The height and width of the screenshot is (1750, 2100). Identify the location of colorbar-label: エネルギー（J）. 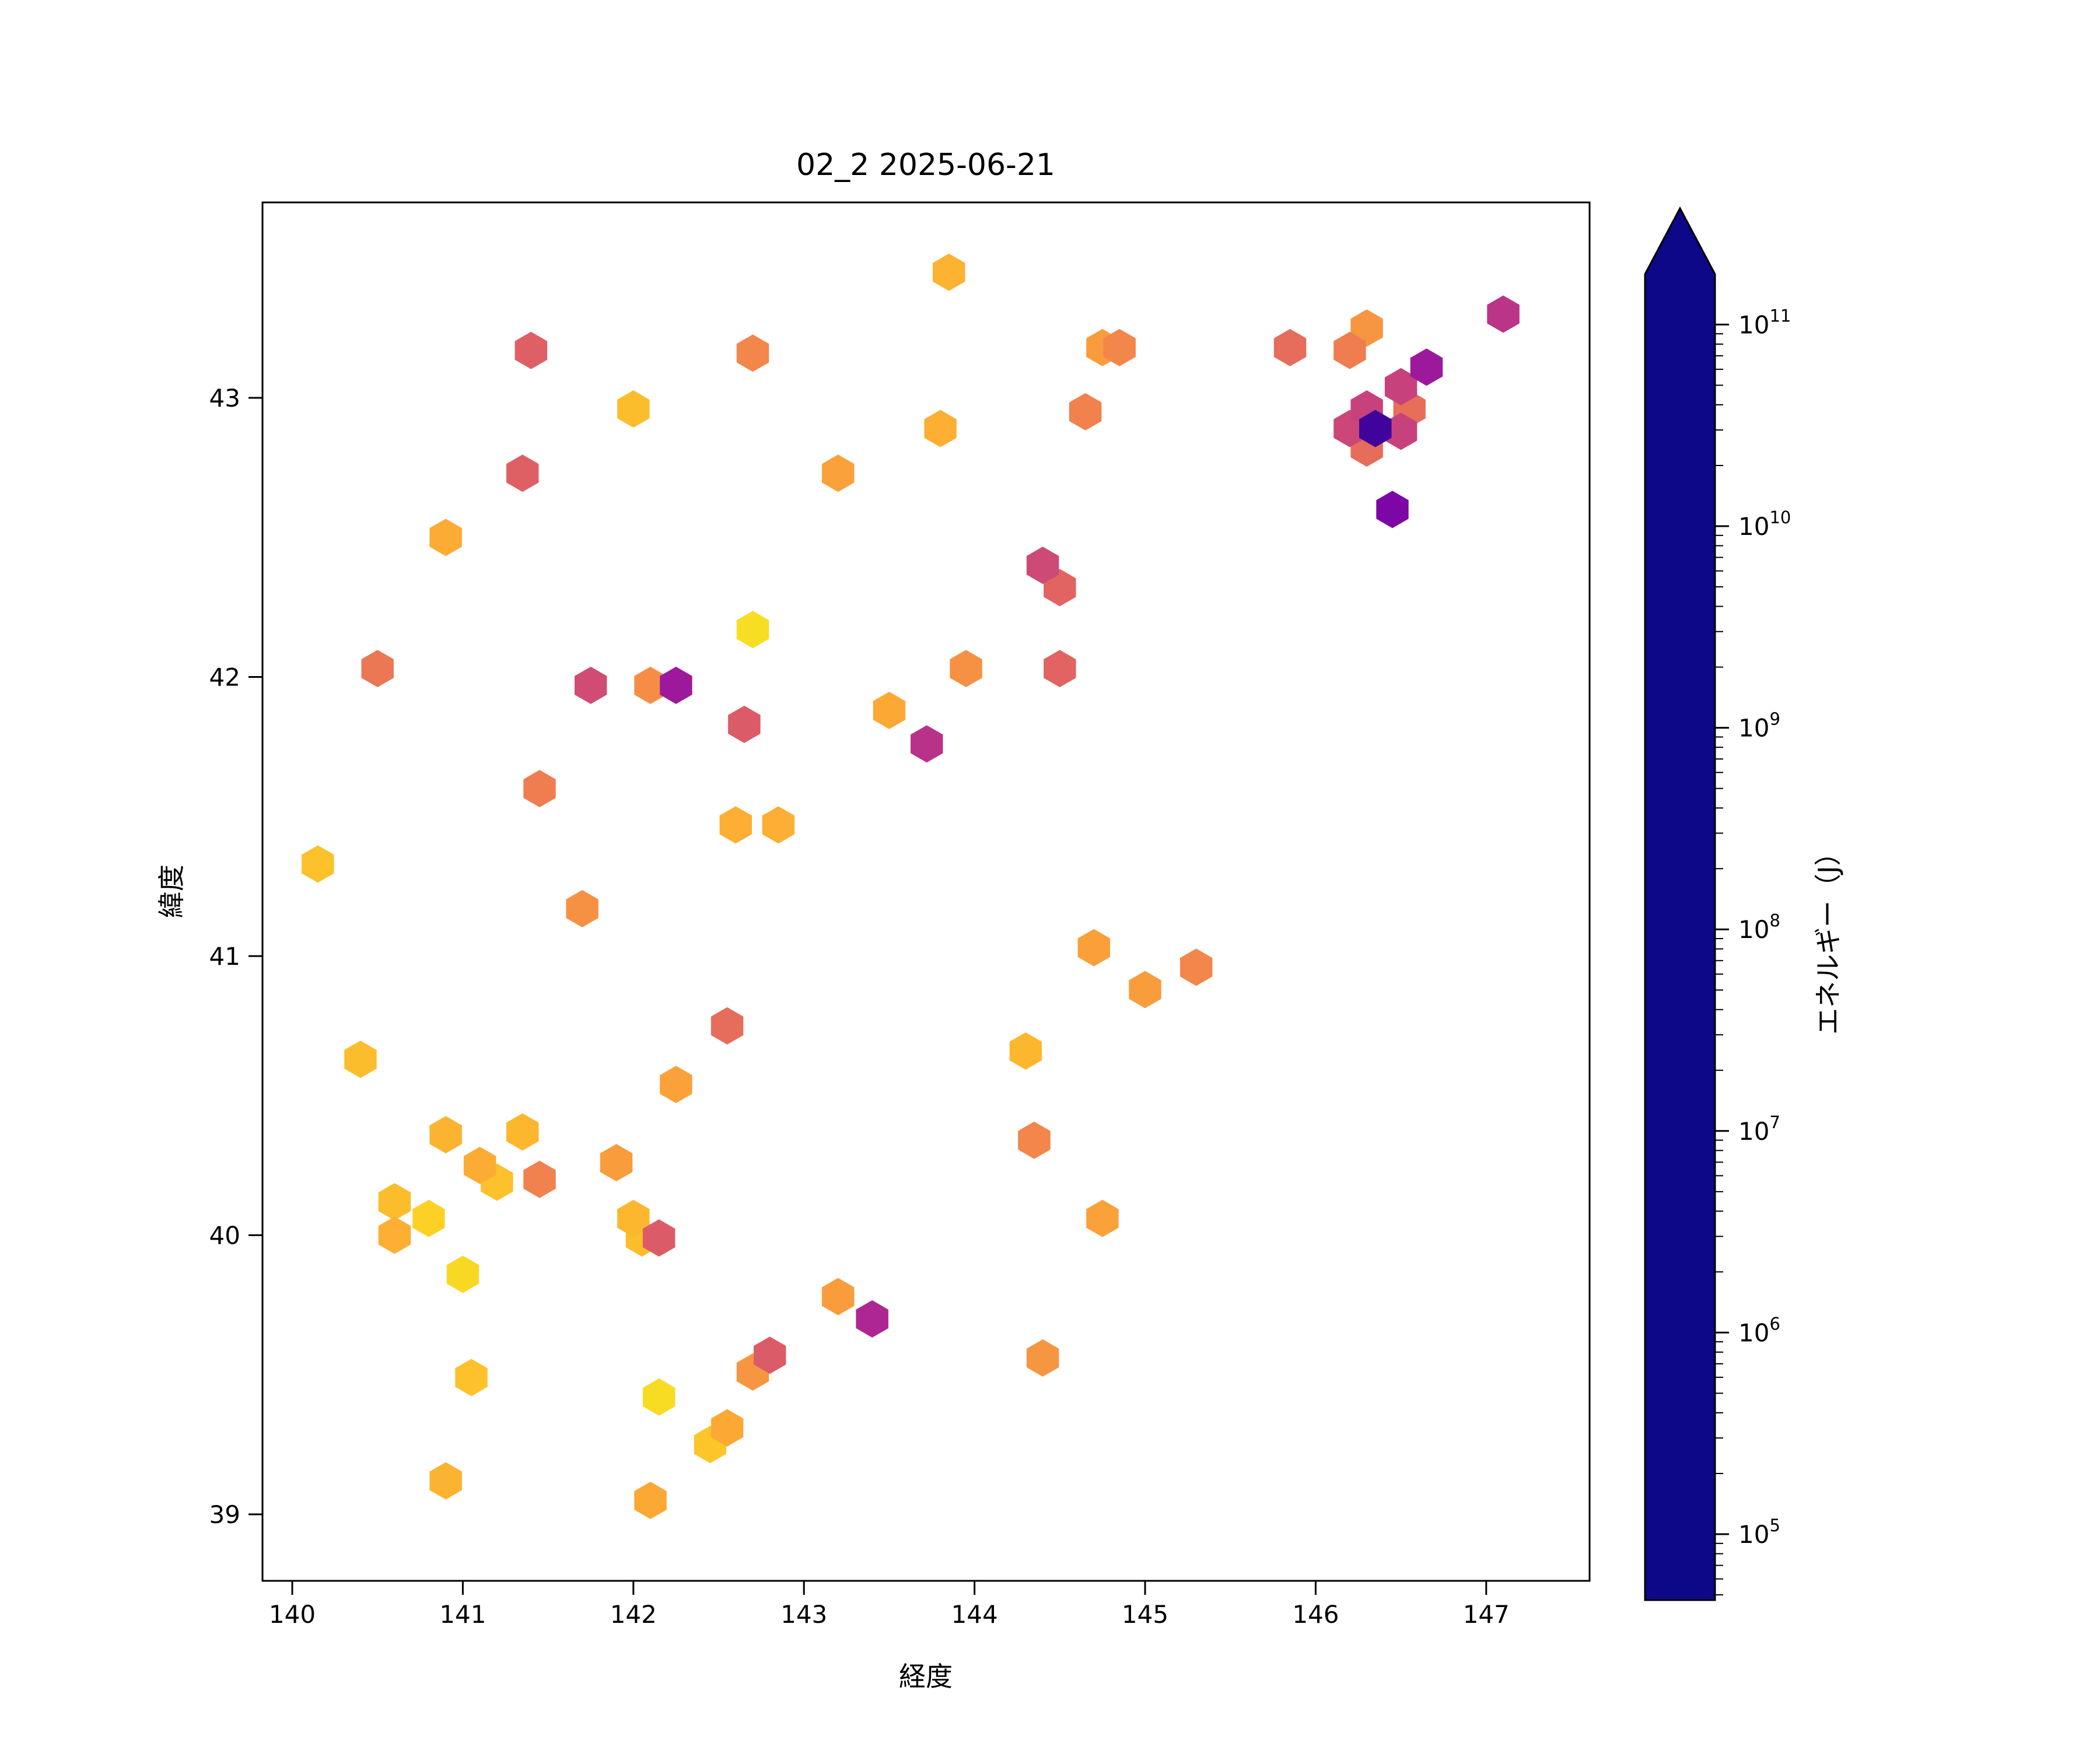
(1828, 937).